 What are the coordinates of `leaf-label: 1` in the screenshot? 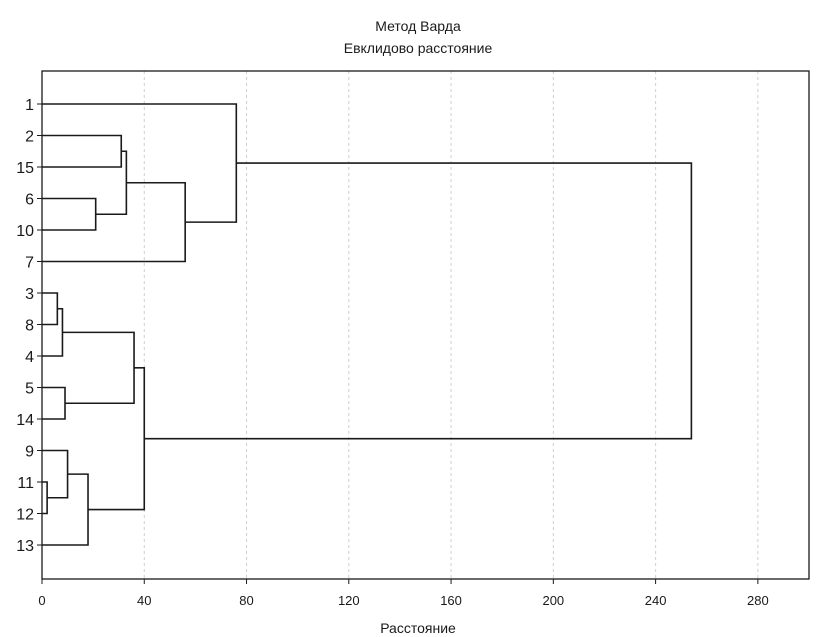 It's located at (29, 105).